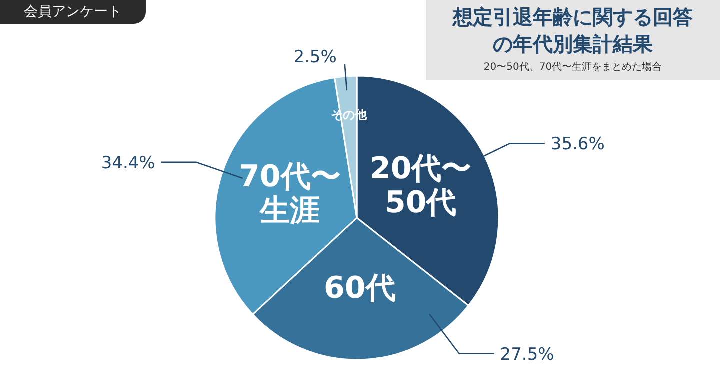 This screenshot has height=377, width=720. What do you see at coordinates (573, 67) in the screenshot?
I see `text: 20〜50代、70代〜生涯をまとめた場合` at bounding box center [573, 67].